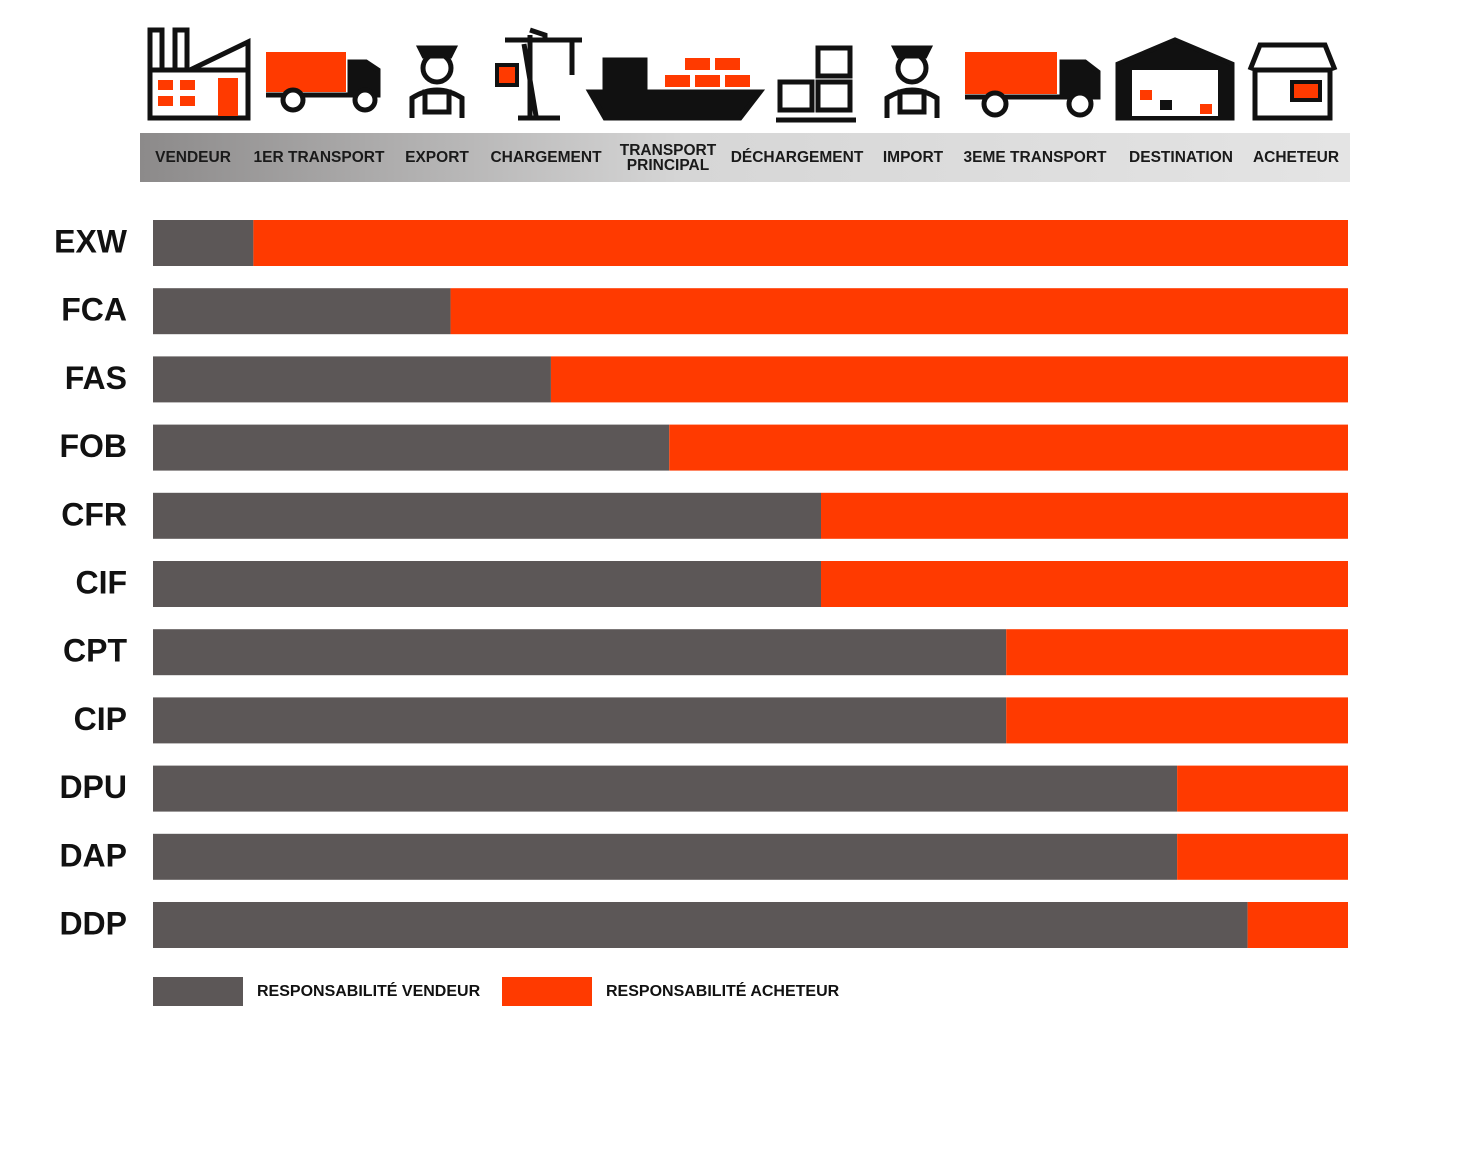  Describe the element at coordinates (369, 990) in the screenshot. I see `legend-label: RESPONSABILITÉ VENDEUR` at that location.